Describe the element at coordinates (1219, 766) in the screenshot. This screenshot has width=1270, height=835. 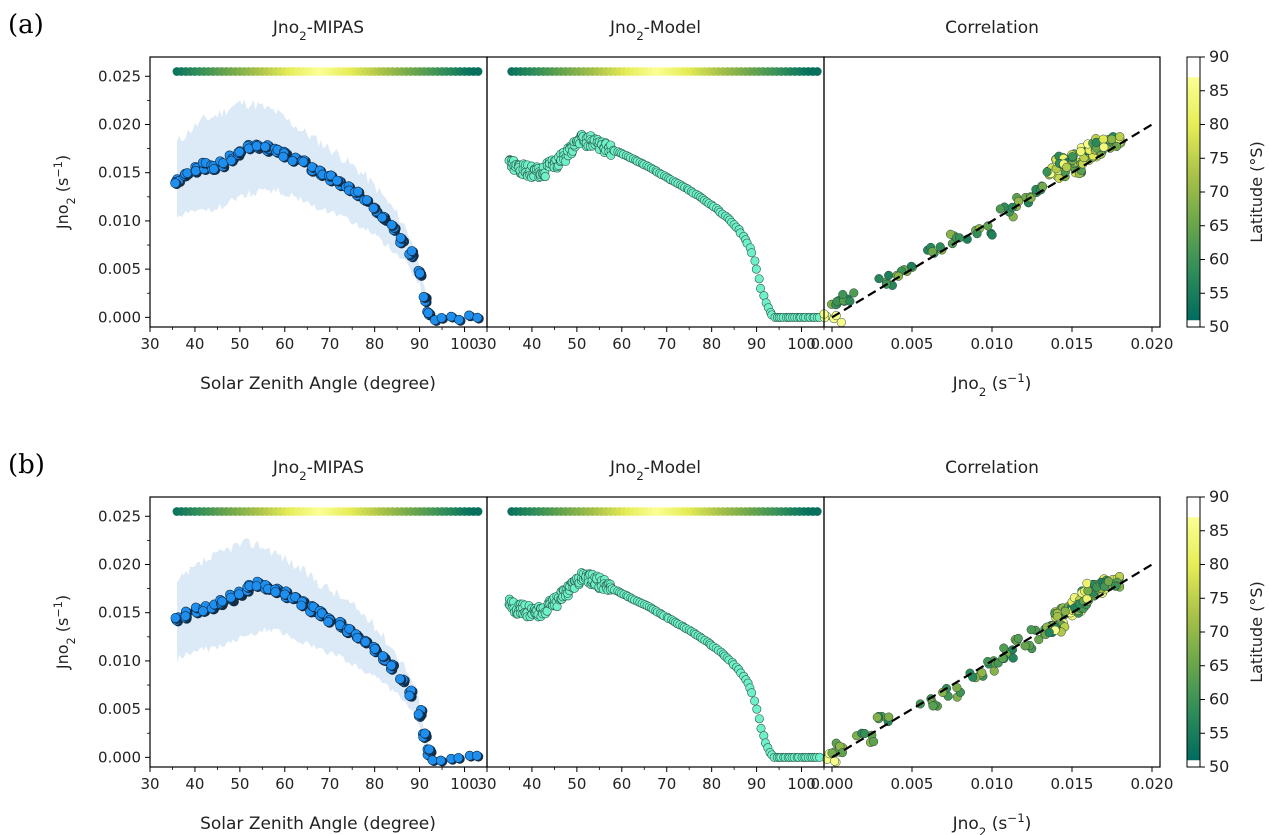
I see `colorbar-tick-label: 50` at that location.